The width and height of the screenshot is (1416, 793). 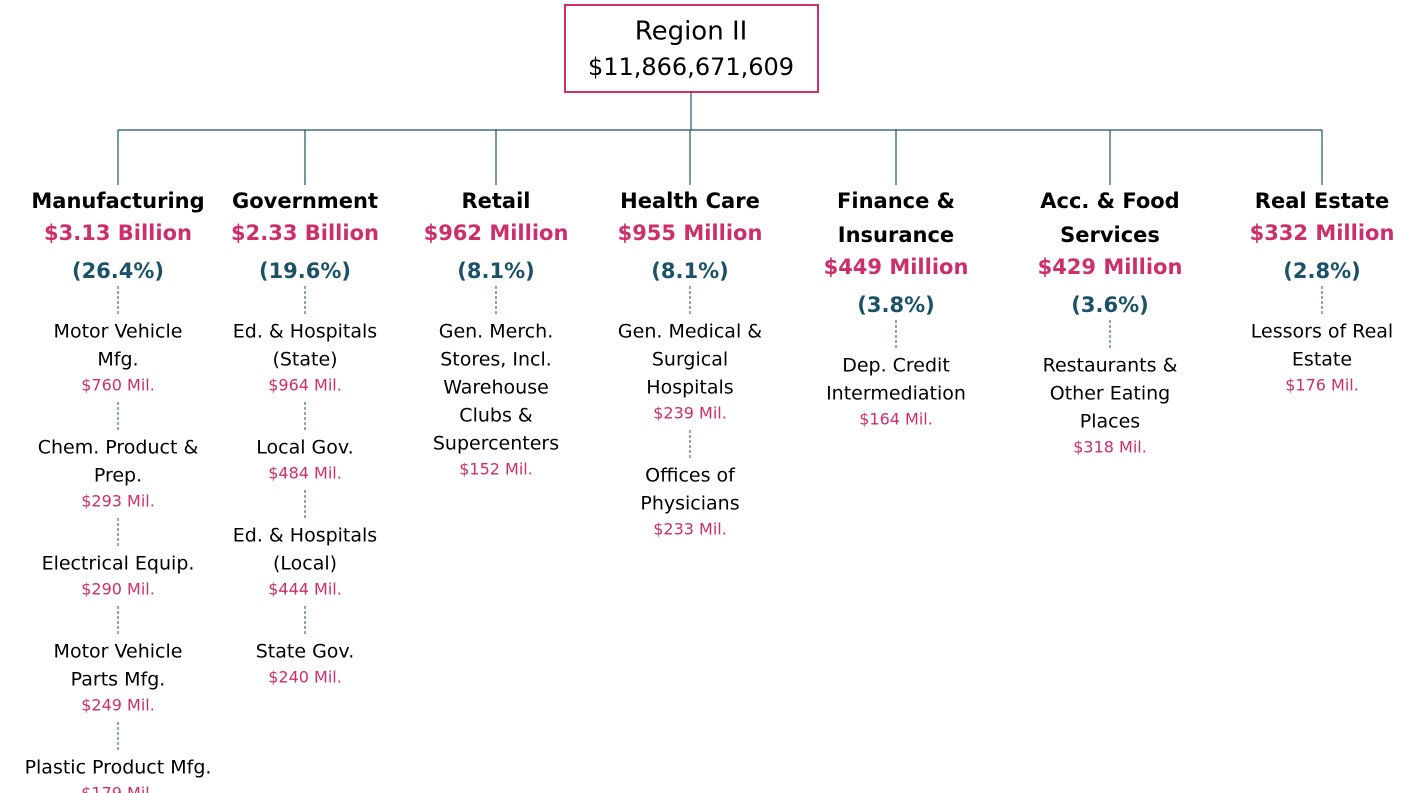 I want to click on sub-name: Electrical Equip., so click(x=118, y=564).